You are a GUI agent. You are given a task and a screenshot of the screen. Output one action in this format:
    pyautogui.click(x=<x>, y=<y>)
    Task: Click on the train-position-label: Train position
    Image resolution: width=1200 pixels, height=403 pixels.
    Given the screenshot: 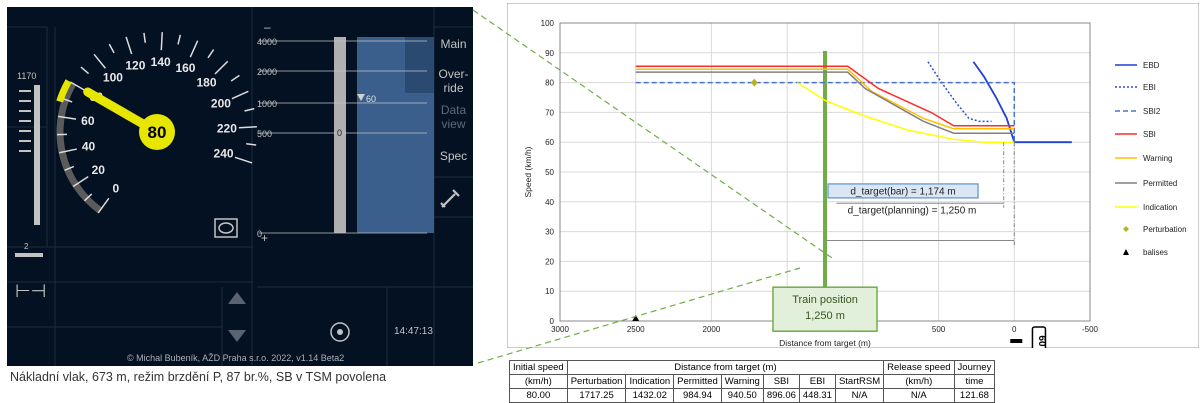 What is the action you would take?
    pyautogui.click(x=825, y=300)
    